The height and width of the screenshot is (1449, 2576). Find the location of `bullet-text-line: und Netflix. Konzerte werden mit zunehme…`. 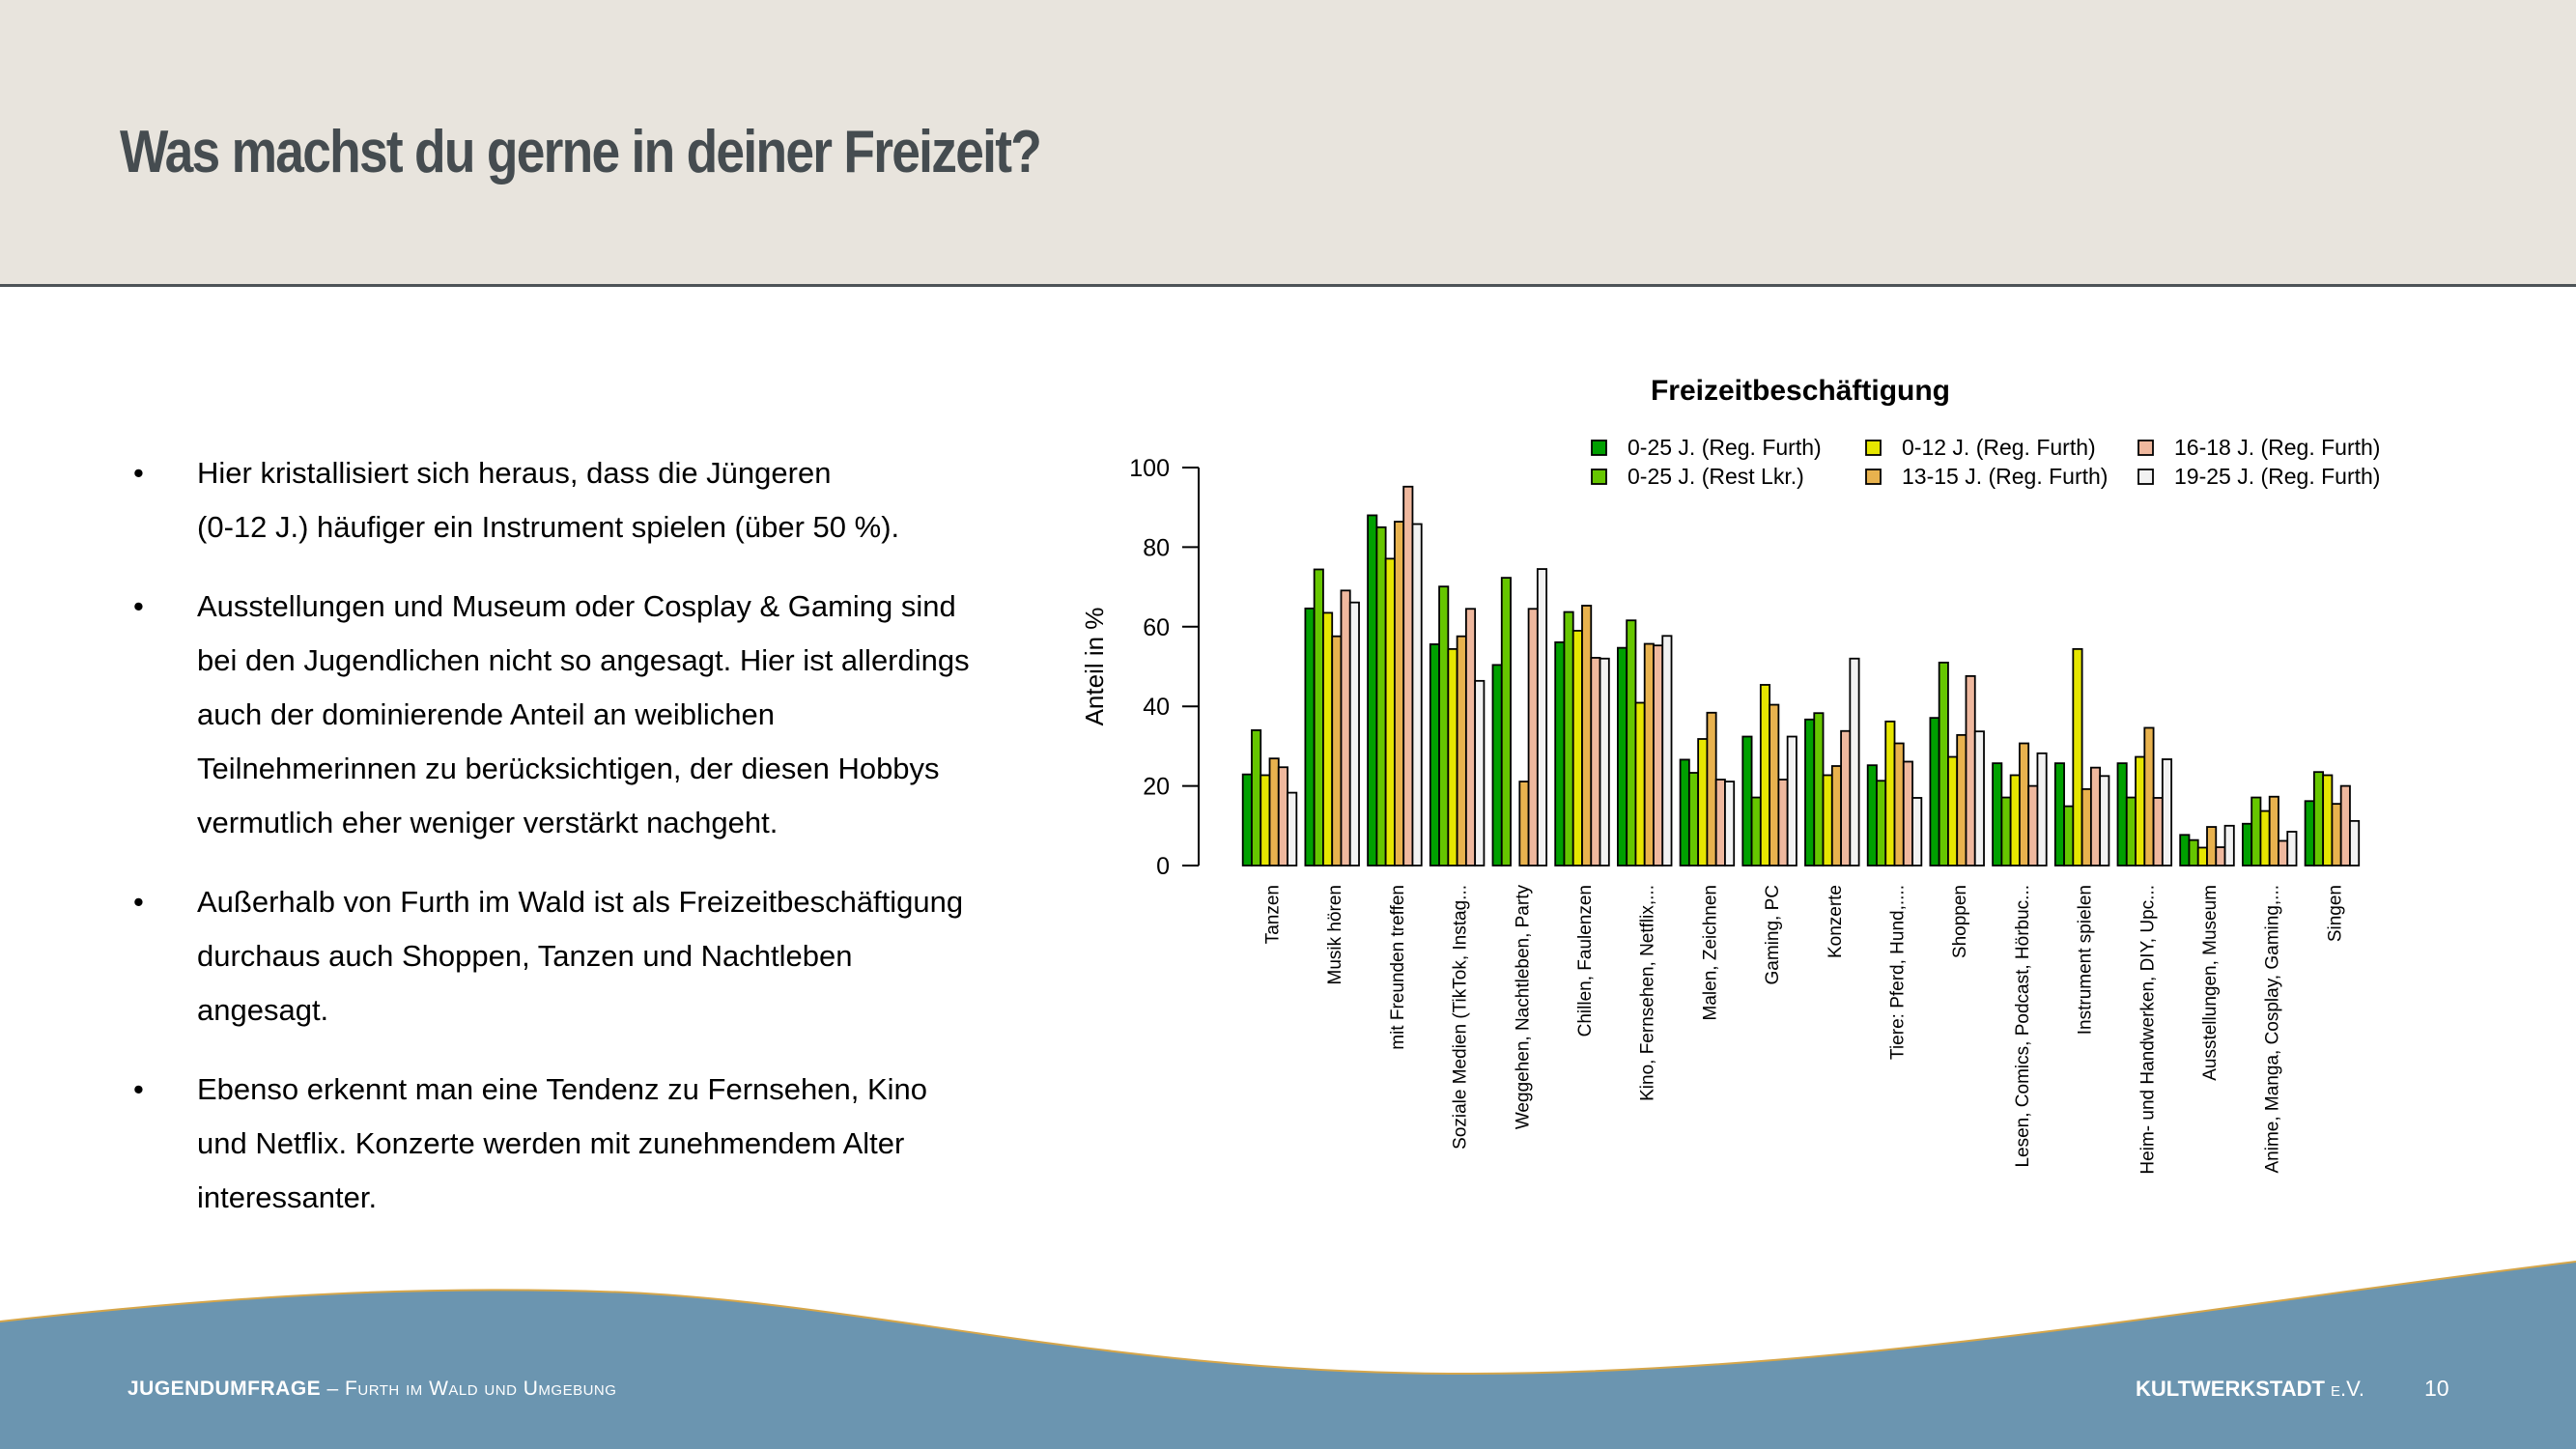

bullet-text-line: und Netflix. Konzerte werden mit zunehme… is located at coordinates (551, 1143).